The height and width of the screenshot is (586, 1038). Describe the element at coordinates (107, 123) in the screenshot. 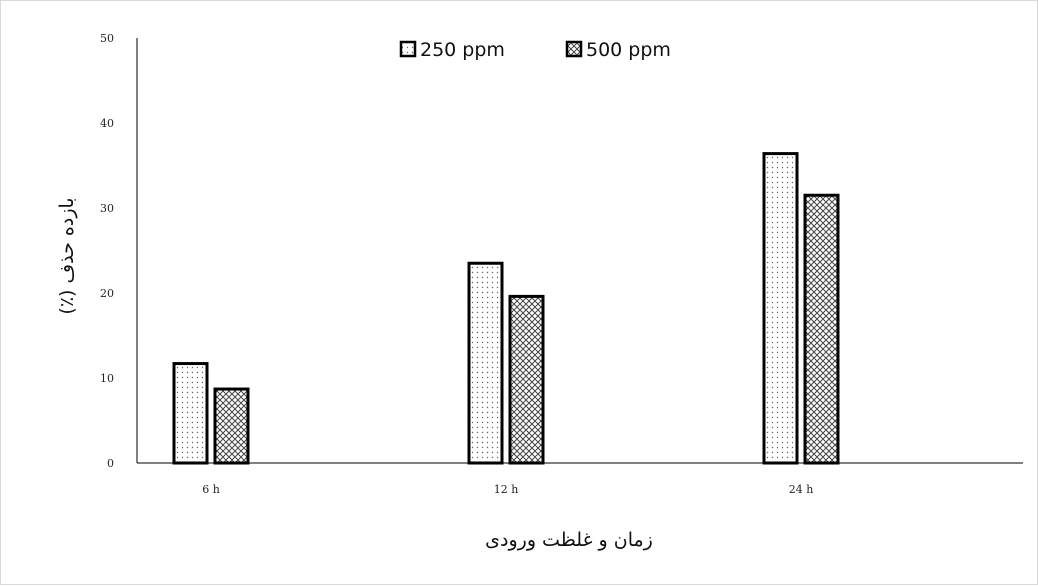

I see `y-tick-label: 40` at that location.